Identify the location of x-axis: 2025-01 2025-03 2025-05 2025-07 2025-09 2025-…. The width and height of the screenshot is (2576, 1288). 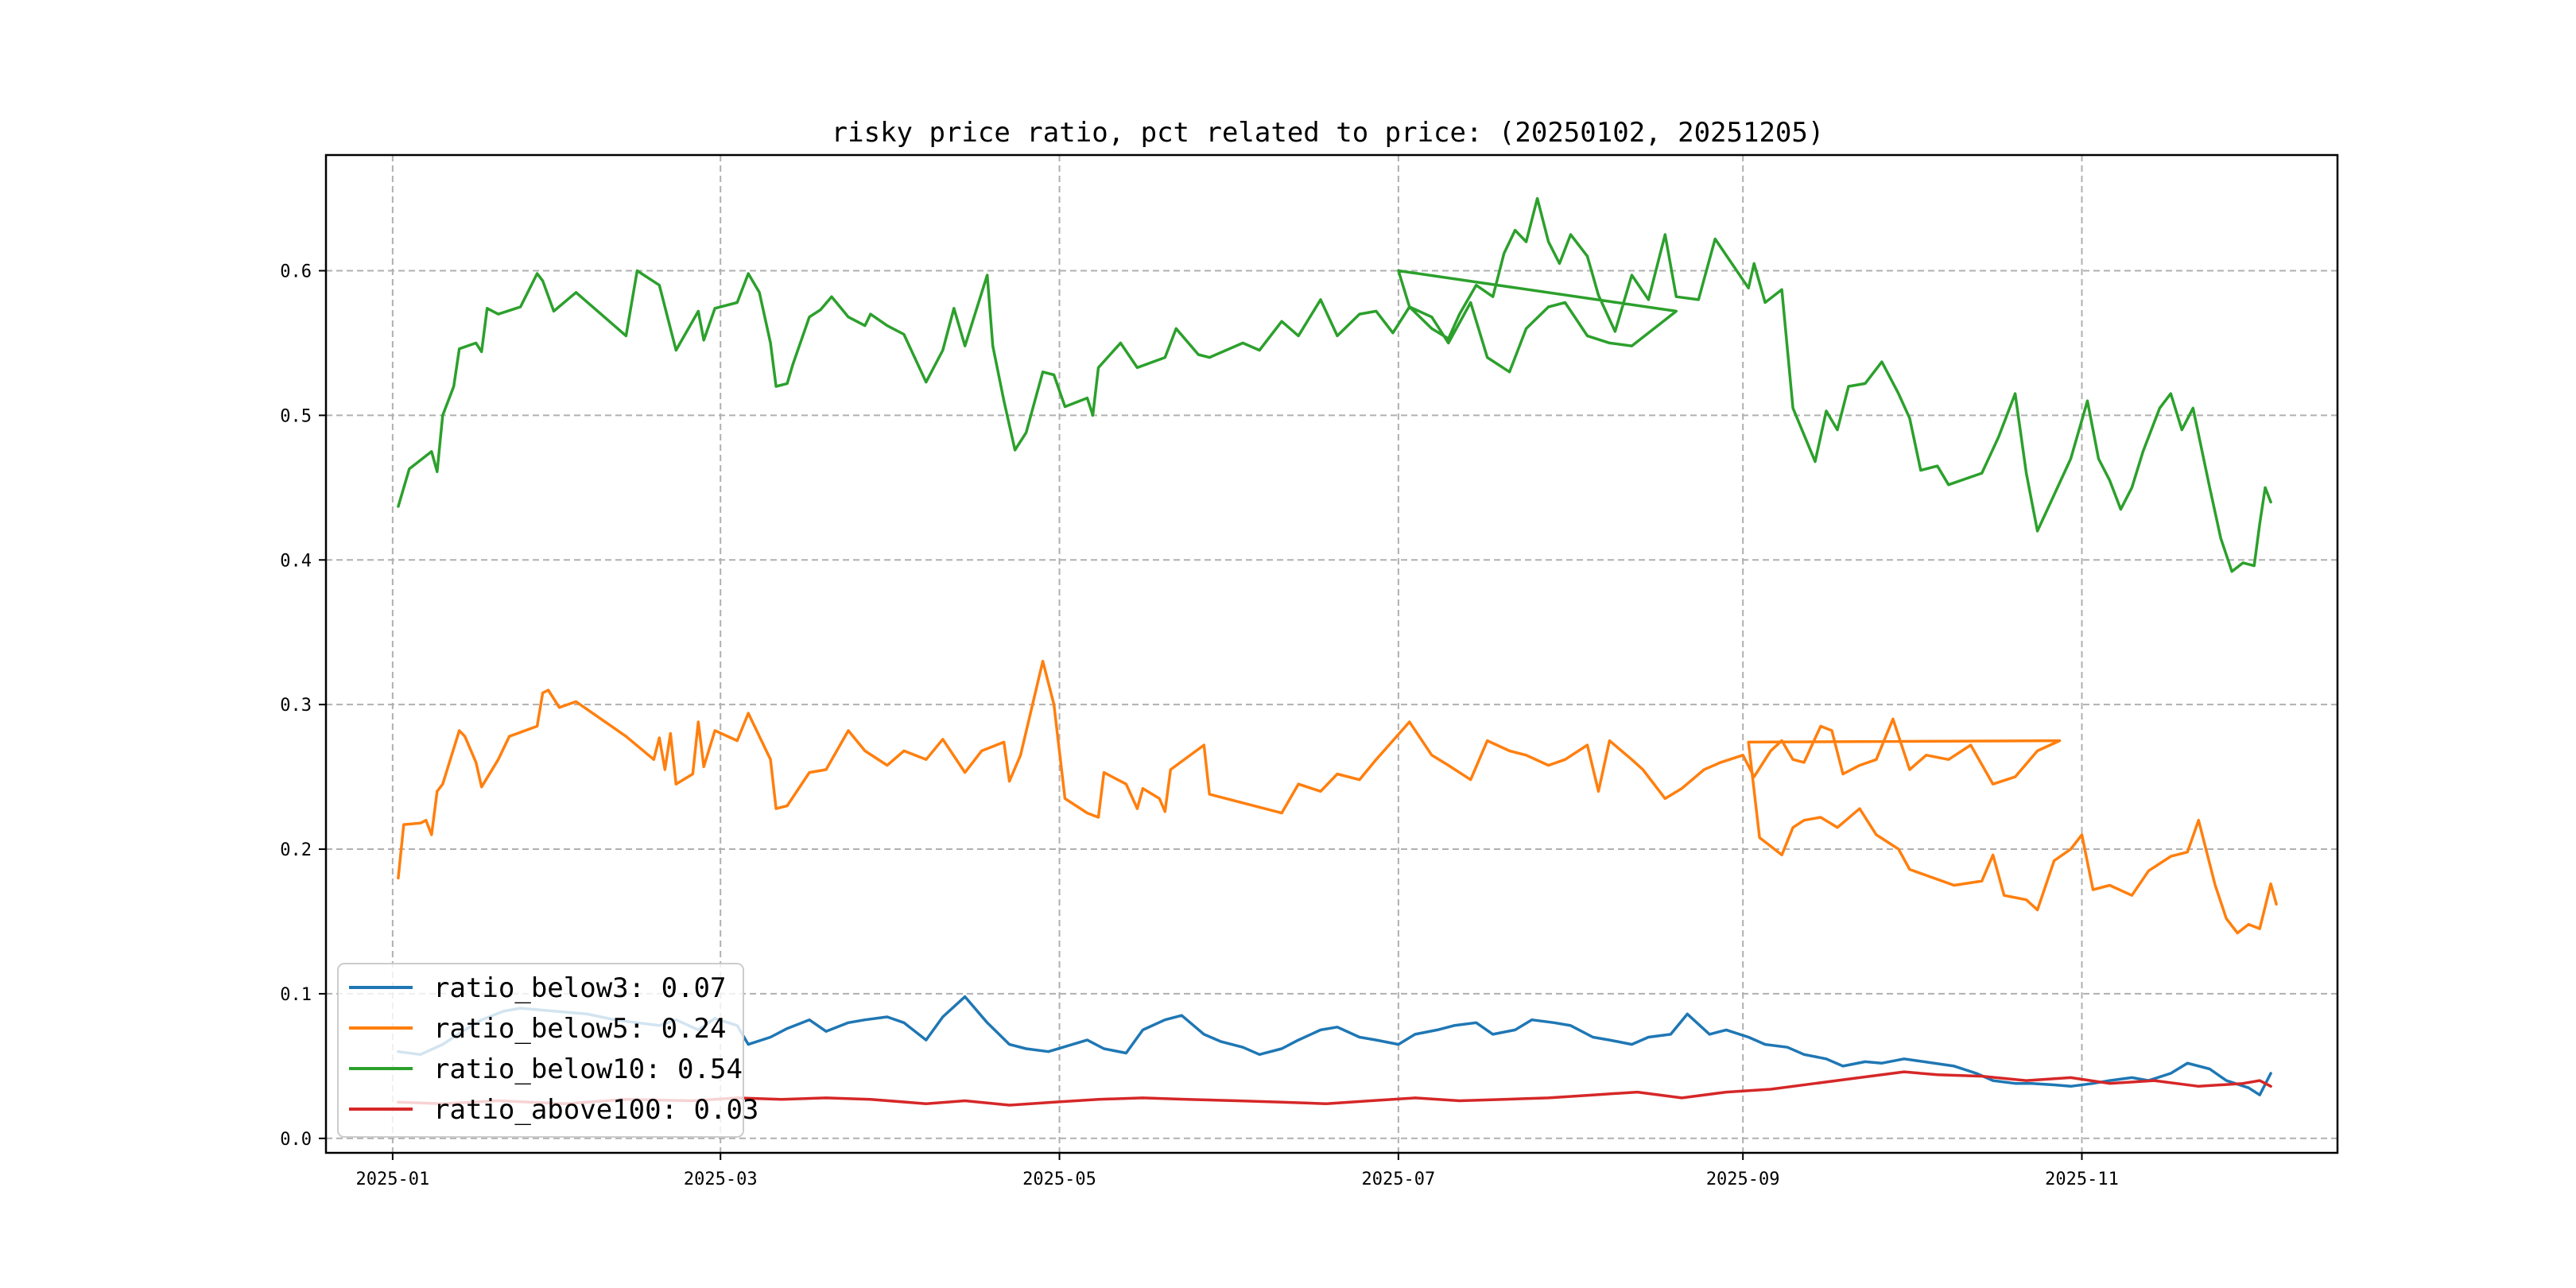
(1238, 1171).